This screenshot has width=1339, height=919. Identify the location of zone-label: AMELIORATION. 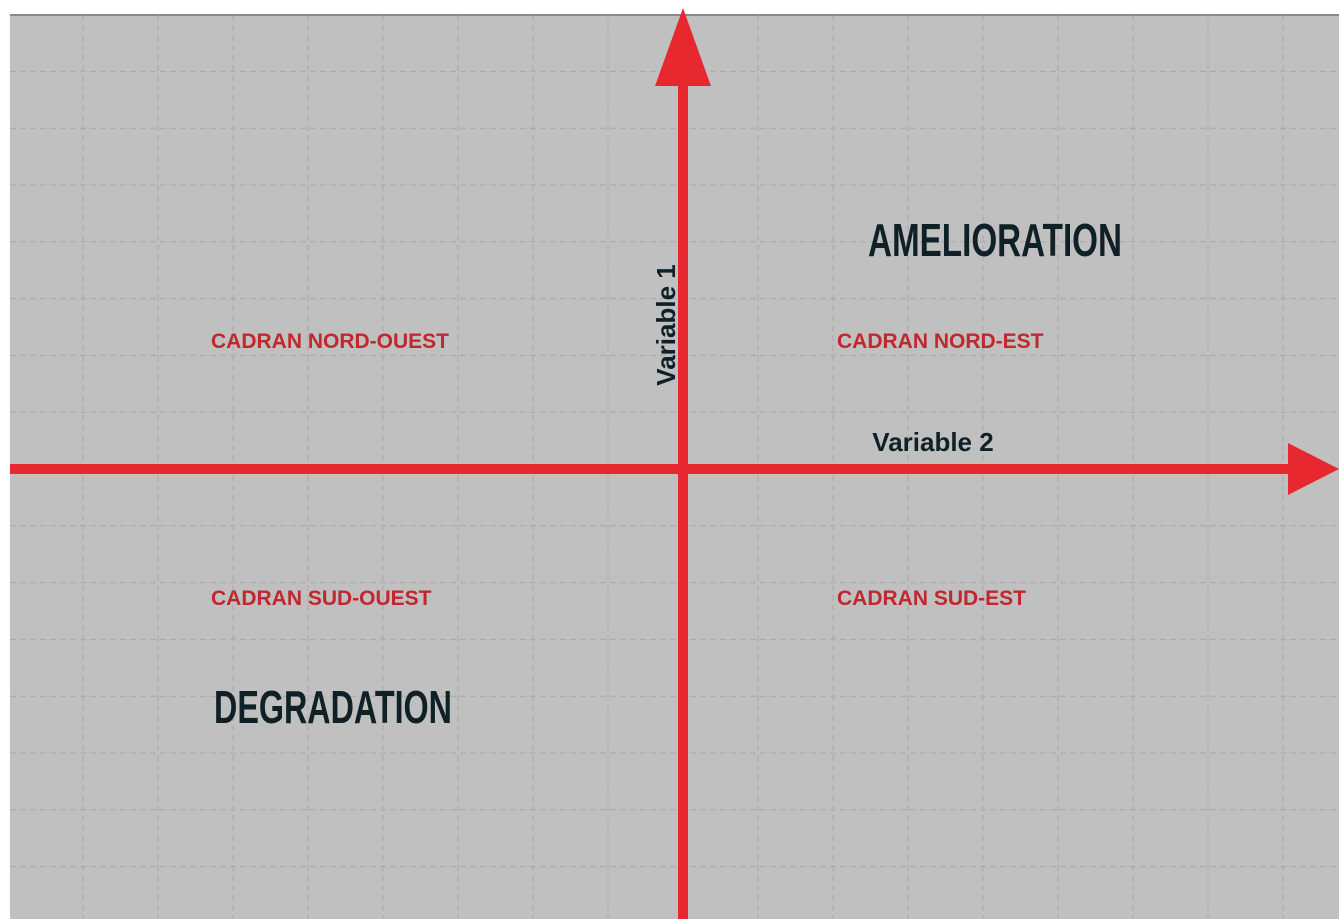
(995, 240).